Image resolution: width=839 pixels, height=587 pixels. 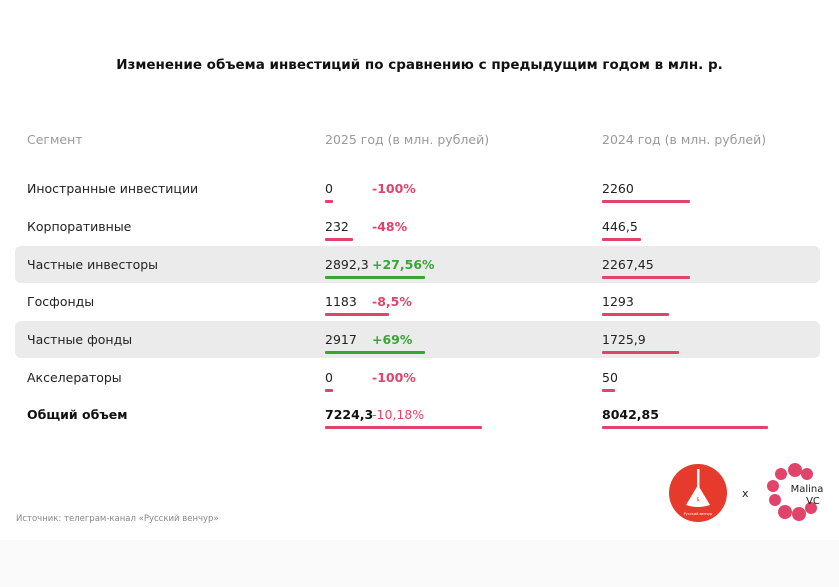 What do you see at coordinates (745, 493) in the screenshot?
I see `logo-separator: x` at bounding box center [745, 493].